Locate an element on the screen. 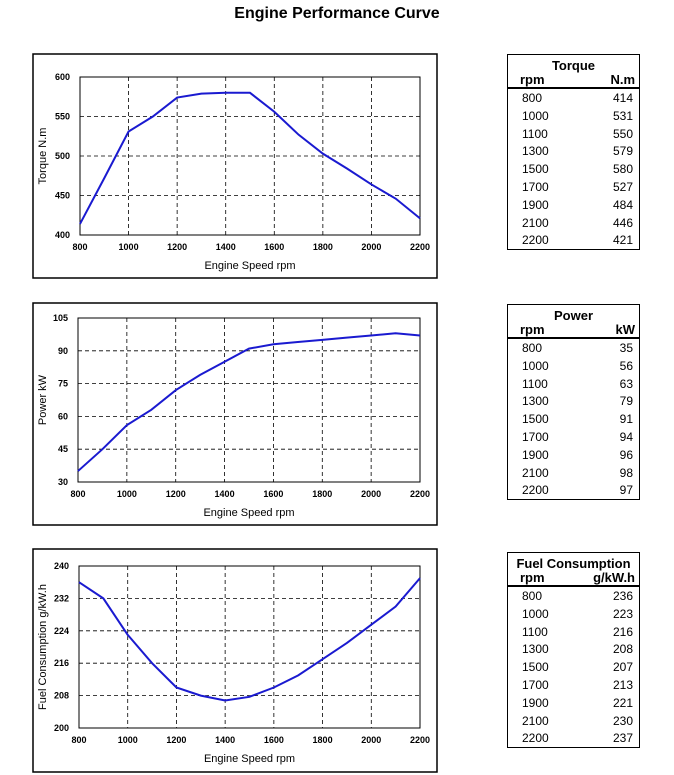 Image resolution: width=674 pixels, height=775 pixels. value-cell: 527 is located at coordinates (622, 186).